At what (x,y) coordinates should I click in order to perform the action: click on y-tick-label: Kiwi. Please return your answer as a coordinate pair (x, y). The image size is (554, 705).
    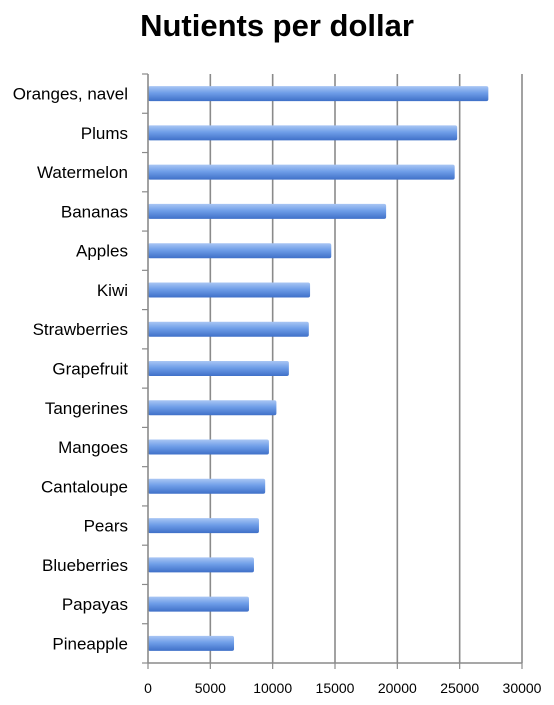
    Looking at the image, I should click on (112, 290).